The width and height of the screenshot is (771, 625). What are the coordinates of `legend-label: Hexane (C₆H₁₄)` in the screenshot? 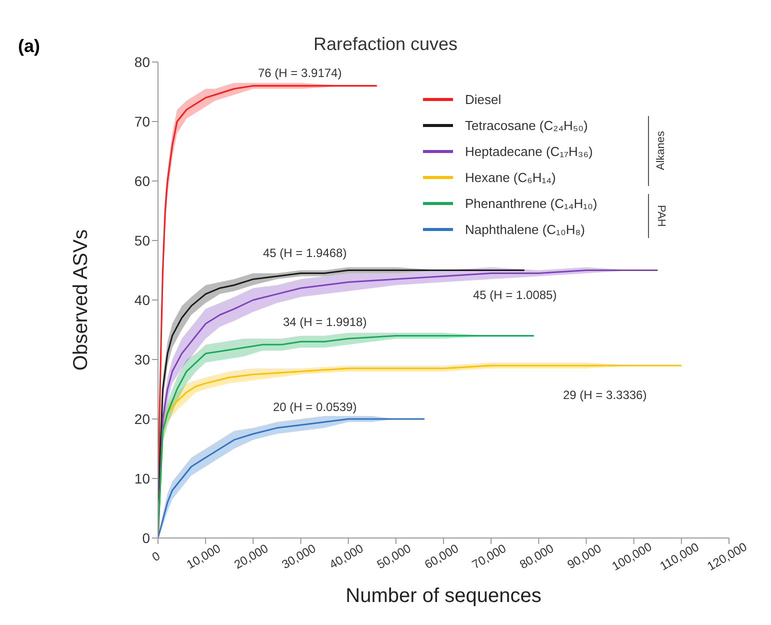 It's located at (510, 177).